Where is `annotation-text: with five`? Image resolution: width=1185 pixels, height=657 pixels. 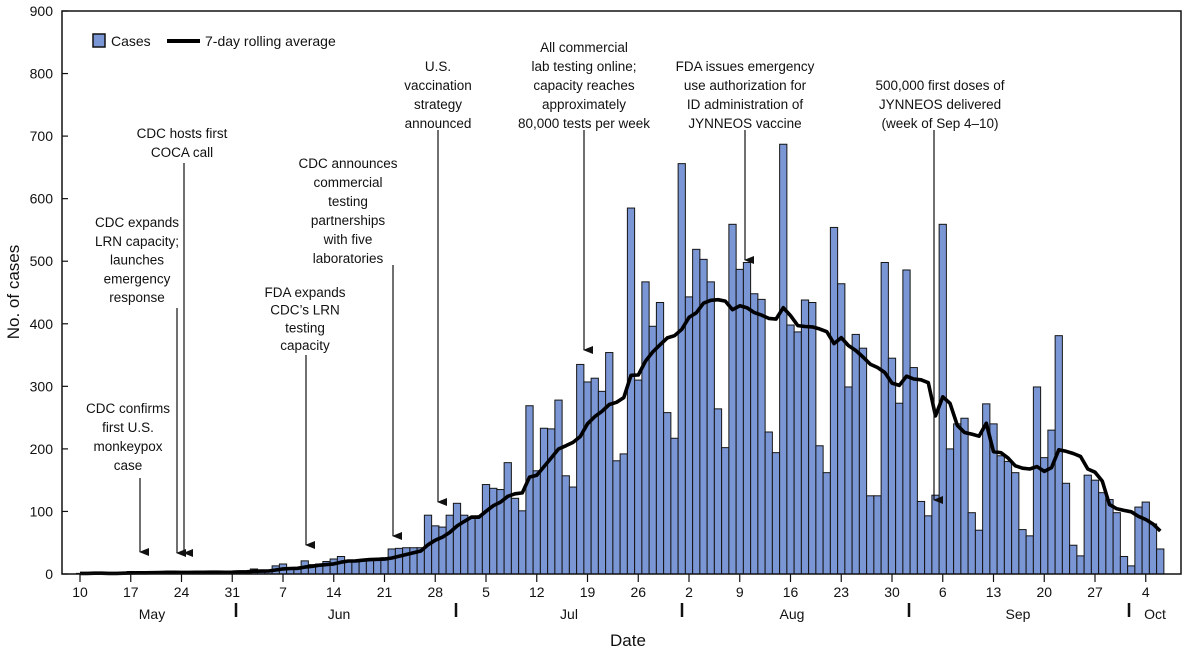
annotation-text: with five is located at coordinates (348, 239).